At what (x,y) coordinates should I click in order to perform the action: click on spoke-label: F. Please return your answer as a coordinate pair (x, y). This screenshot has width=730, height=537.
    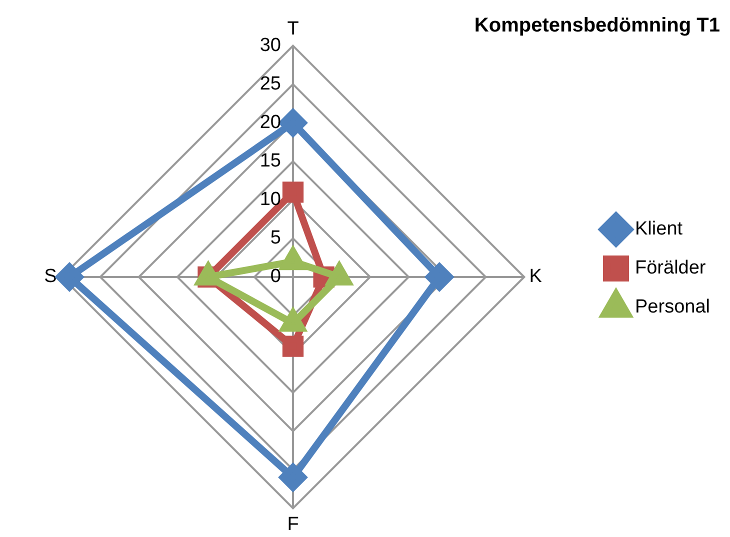
    Looking at the image, I should click on (293, 524).